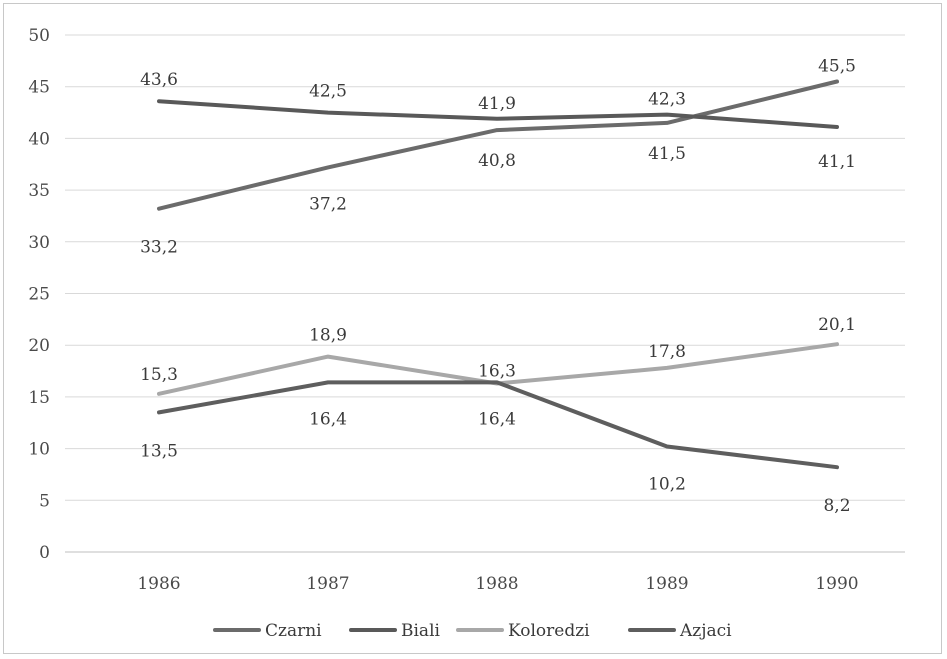  What do you see at coordinates (39, 88) in the screenshot?
I see `y-tick-label: 45` at bounding box center [39, 88].